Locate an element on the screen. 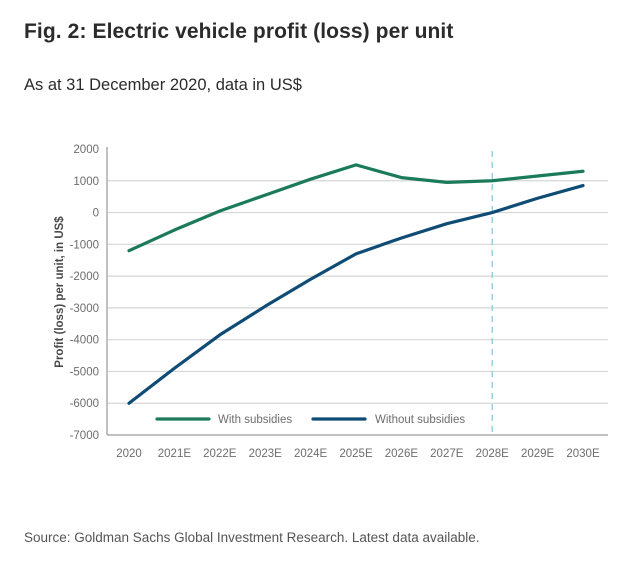 Image resolution: width=622 pixels, height=571 pixels. x-tick-label: 2026E is located at coordinates (402, 454).